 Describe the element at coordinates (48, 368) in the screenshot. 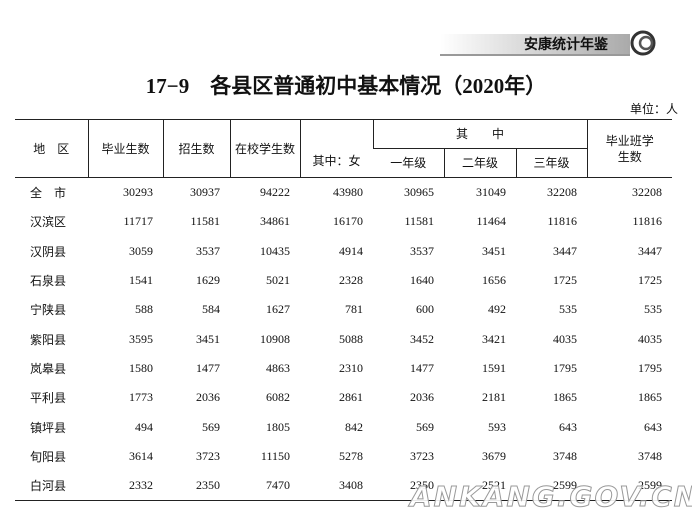

I see `area-name: 岚皋县` at that location.